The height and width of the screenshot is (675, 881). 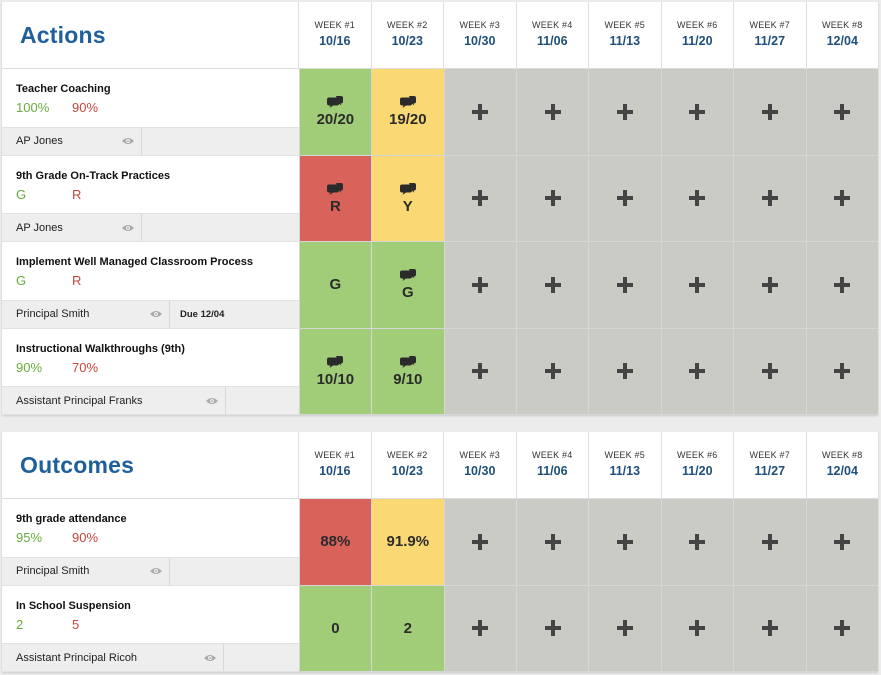 I want to click on week-date: 12/04, so click(x=842, y=41).